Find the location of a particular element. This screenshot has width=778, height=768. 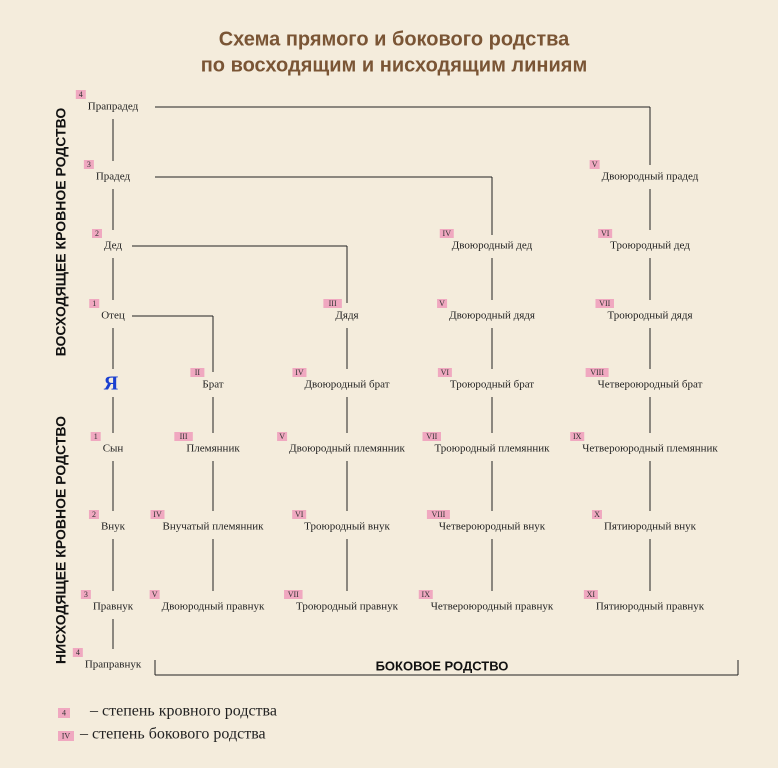

side-label: ВОСХОДЯЩЕЕ КРОВНОЕ РОДСТВО is located at coordinates (61, 232).